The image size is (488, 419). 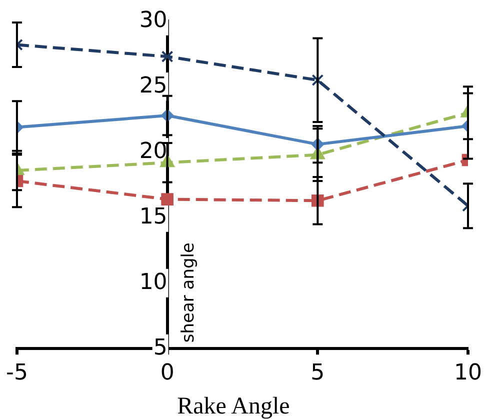 I want to click on x-tick-label: 10, so click(x=468, y=373).